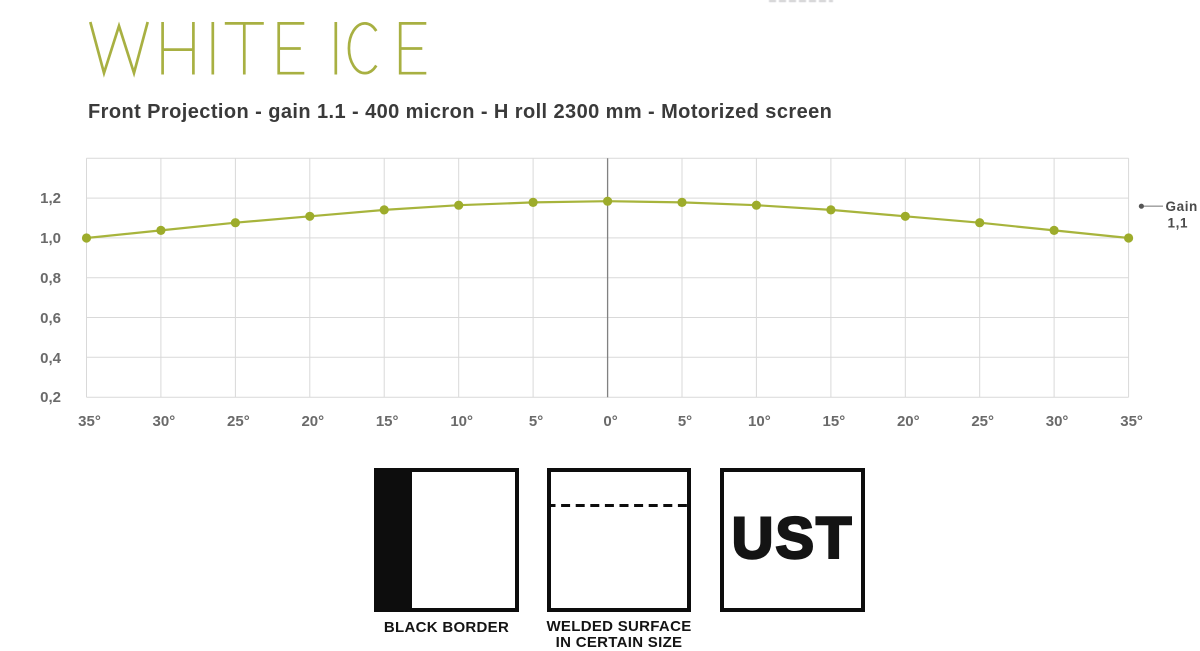  I want to click on svg-text: 1,1, so click(1178, 222).